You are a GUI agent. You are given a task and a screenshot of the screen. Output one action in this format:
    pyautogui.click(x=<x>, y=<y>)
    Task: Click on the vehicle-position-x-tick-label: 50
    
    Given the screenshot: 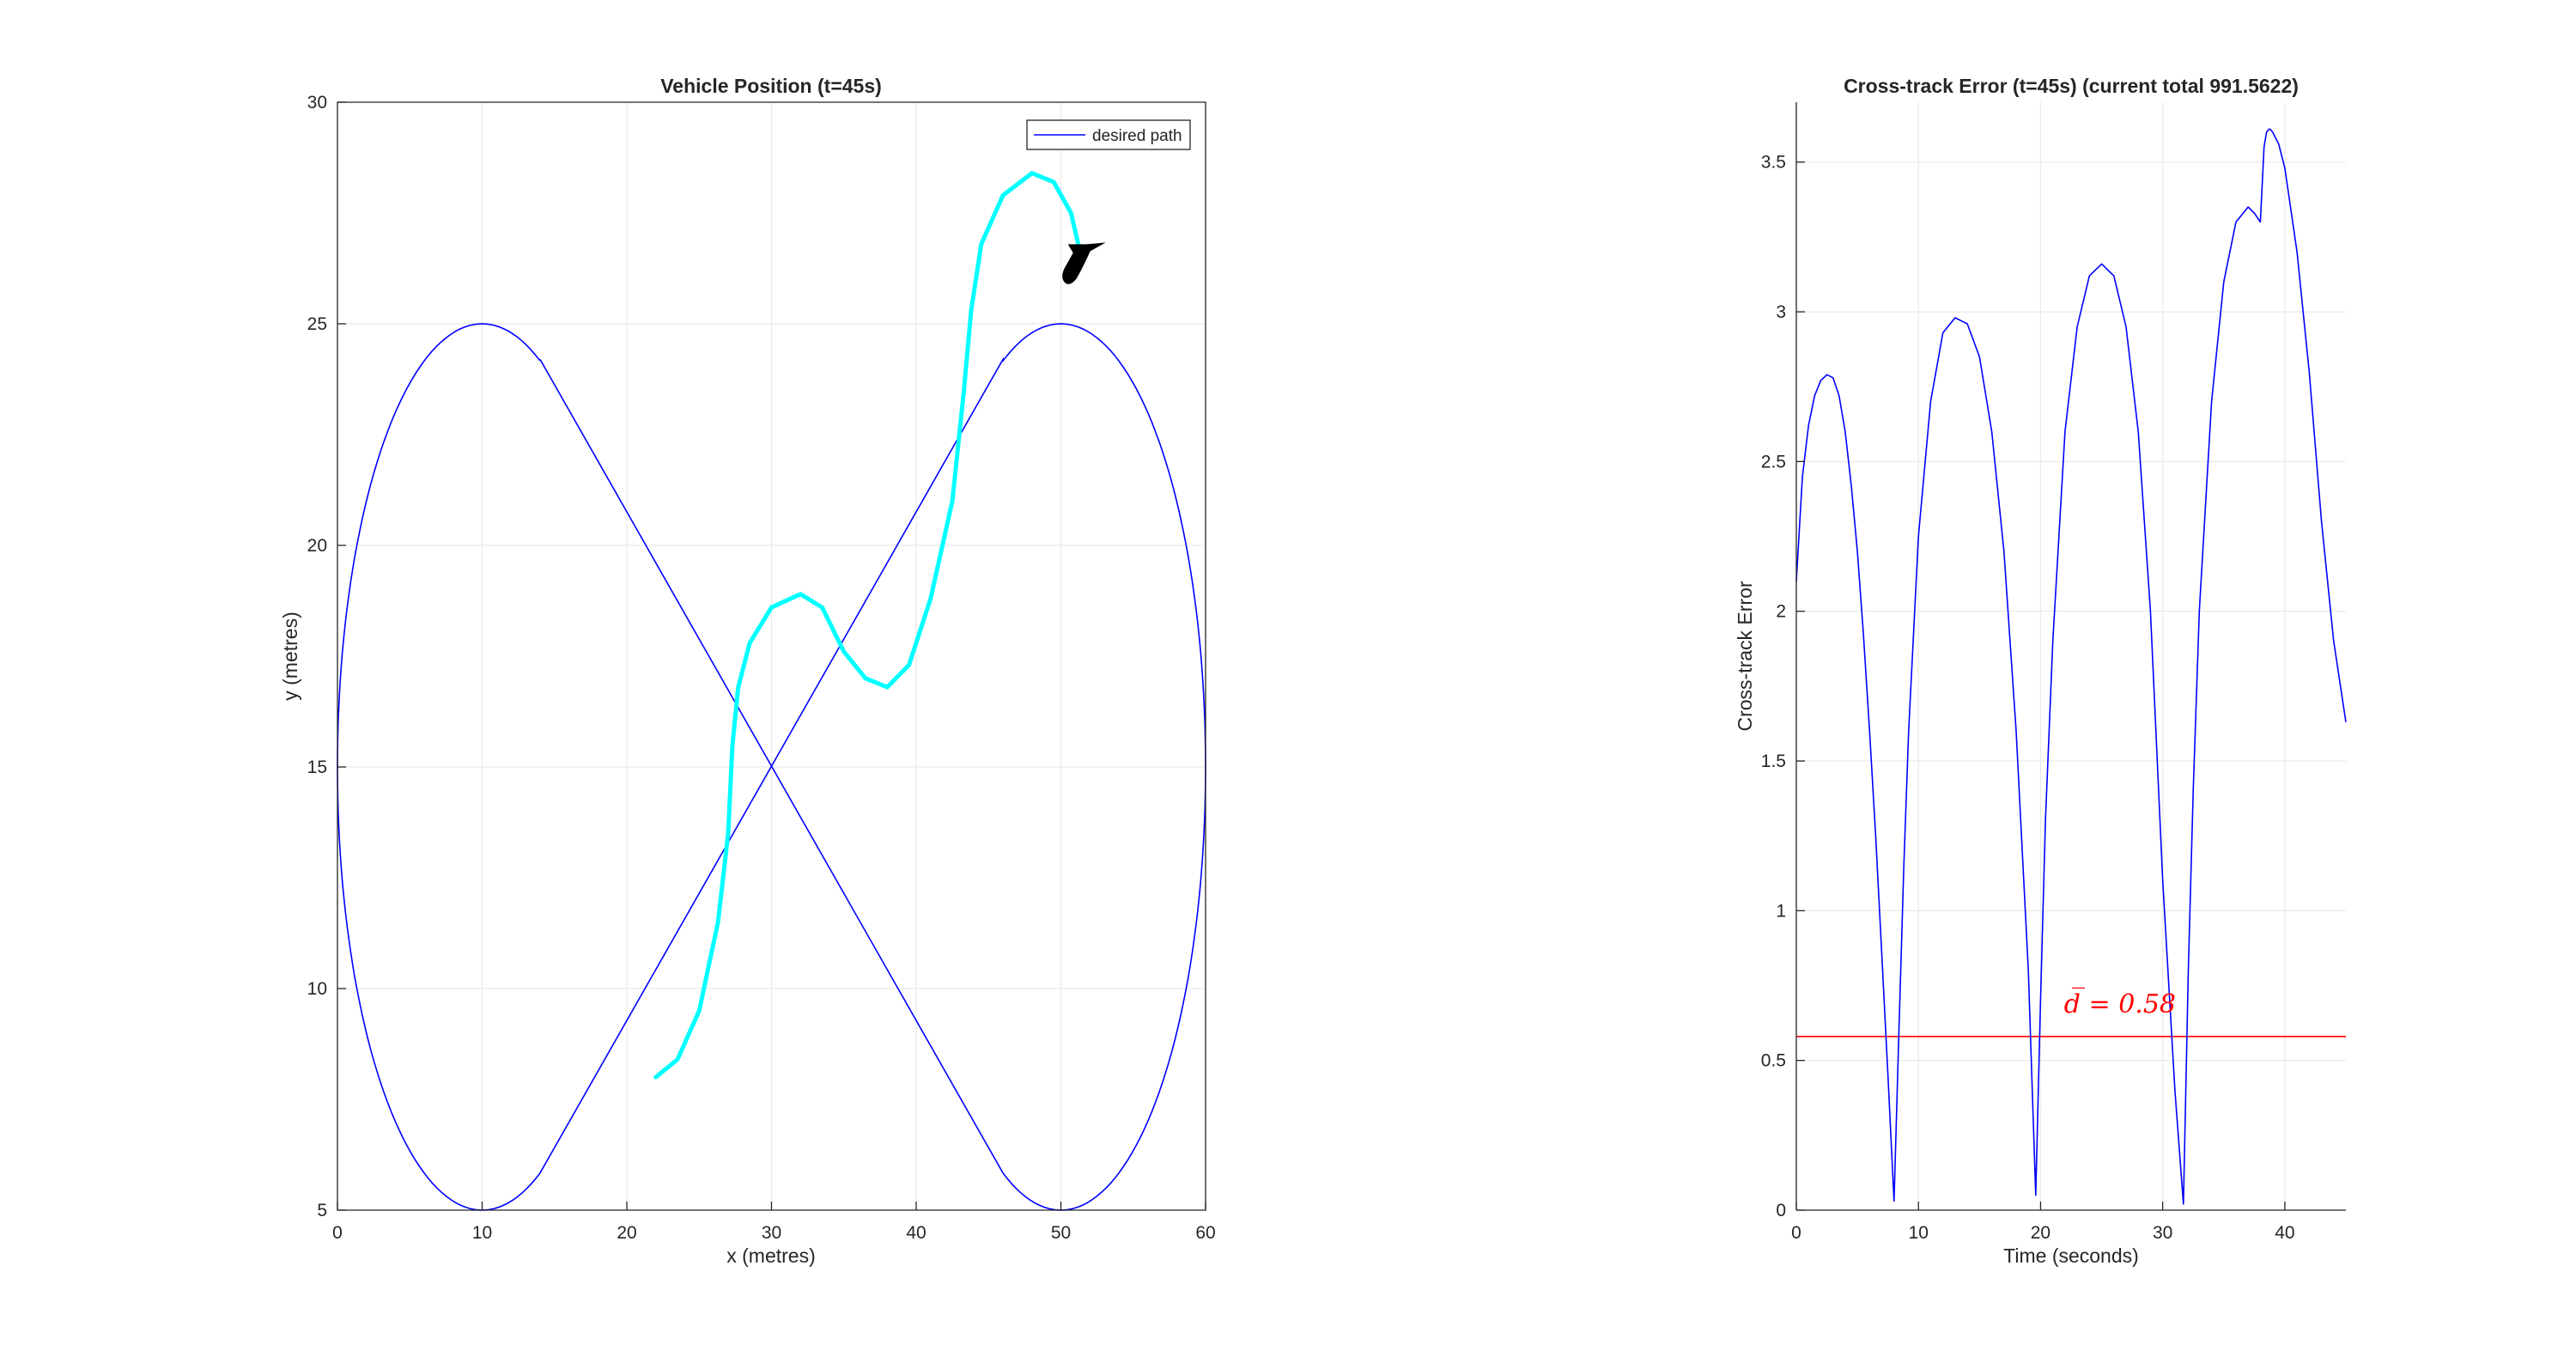 What is the action you would take?
    pyautogui.click(x=1061, y=1233)
    